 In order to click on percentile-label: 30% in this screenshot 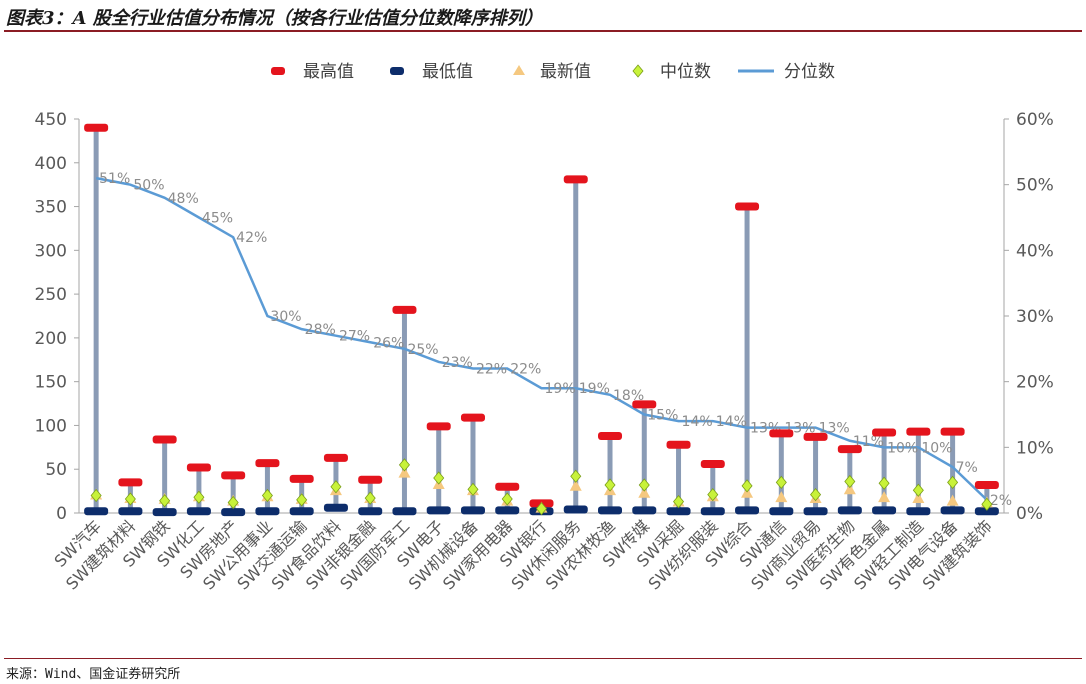, I will do `click(285, 317)`.